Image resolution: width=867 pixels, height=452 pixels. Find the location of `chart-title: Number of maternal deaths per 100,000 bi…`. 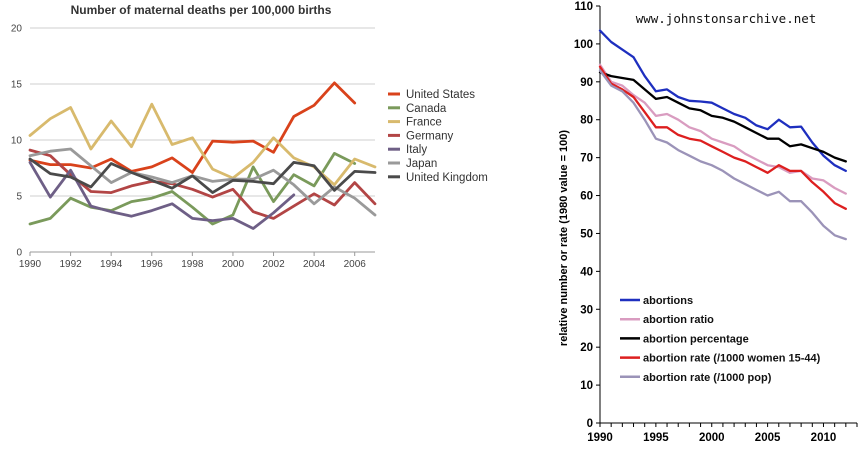

chart-title: Number of maternal deaths per 100,000 bi… is located at coordinates (201, 10).